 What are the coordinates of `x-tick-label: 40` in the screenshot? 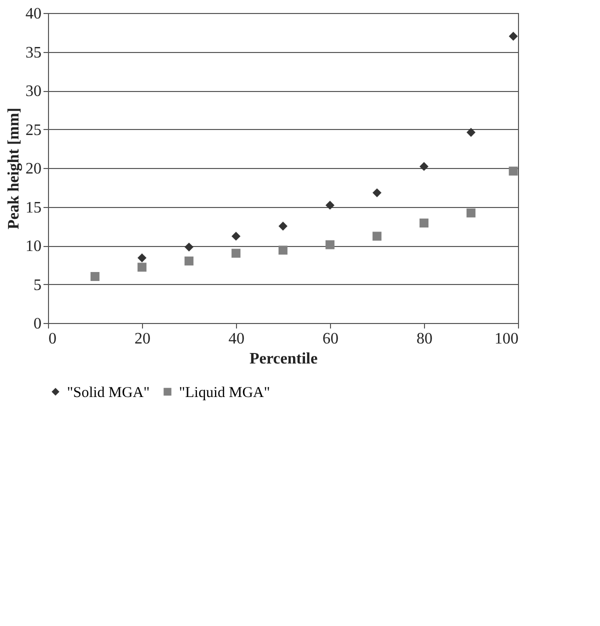 It's located at (236, 339).